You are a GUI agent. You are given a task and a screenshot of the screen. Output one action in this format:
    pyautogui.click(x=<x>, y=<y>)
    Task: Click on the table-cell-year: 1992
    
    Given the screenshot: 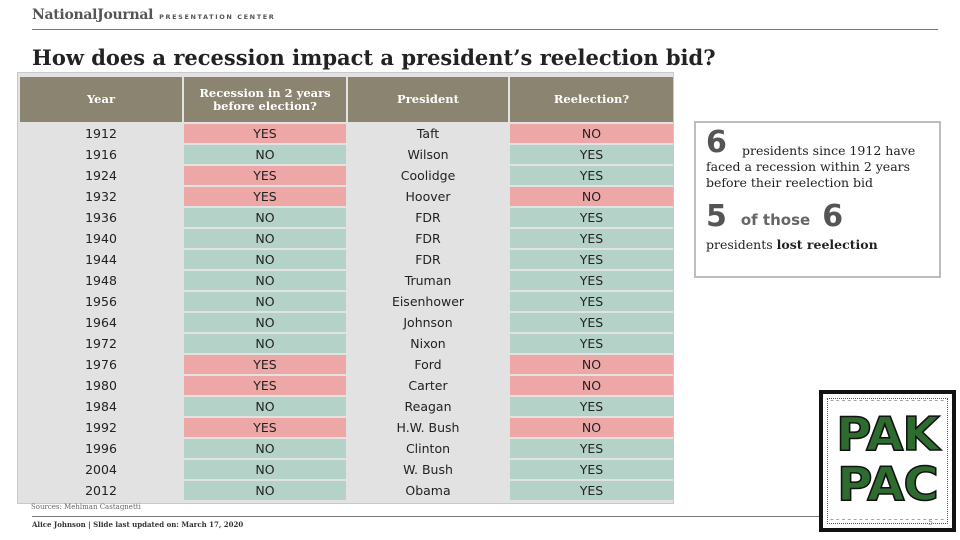 What is the action you would take?
    pyautogui.click(x=101, y=427)
    